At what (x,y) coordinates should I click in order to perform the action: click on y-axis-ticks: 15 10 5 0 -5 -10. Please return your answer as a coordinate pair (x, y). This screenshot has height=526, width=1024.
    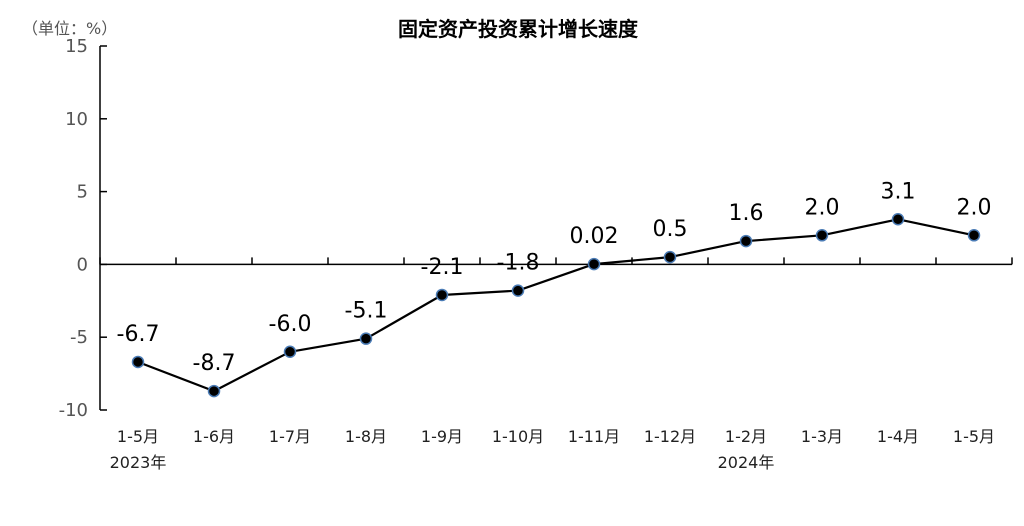
    Looking at the image, I should click on (83, 228).